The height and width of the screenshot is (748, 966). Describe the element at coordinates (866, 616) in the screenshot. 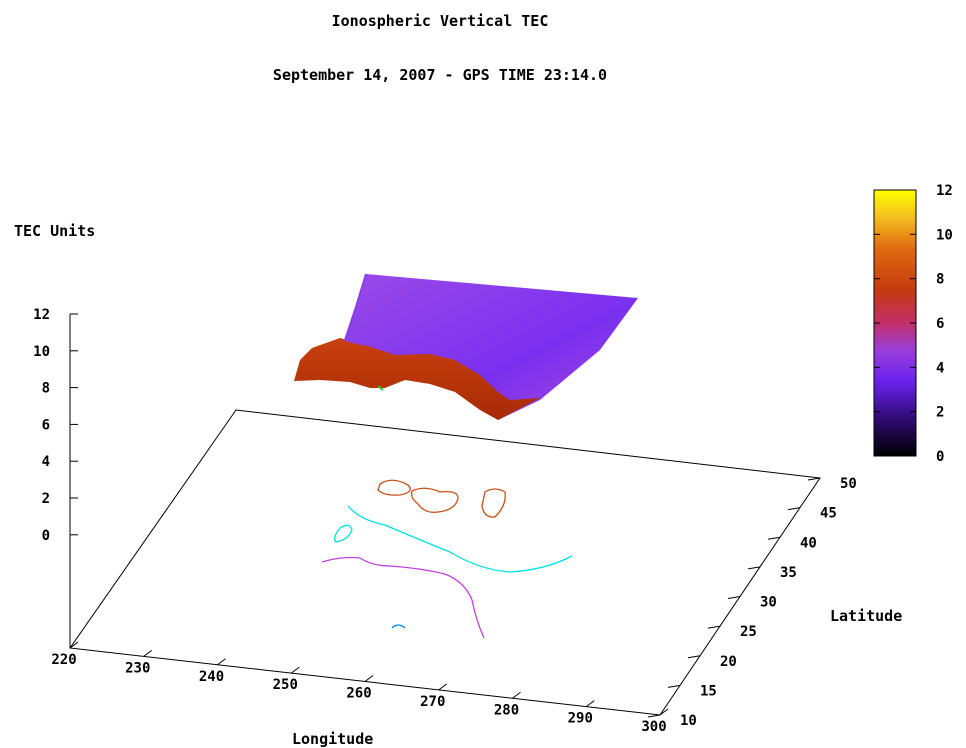

I see `y-axis-label: Latitude` at that location.